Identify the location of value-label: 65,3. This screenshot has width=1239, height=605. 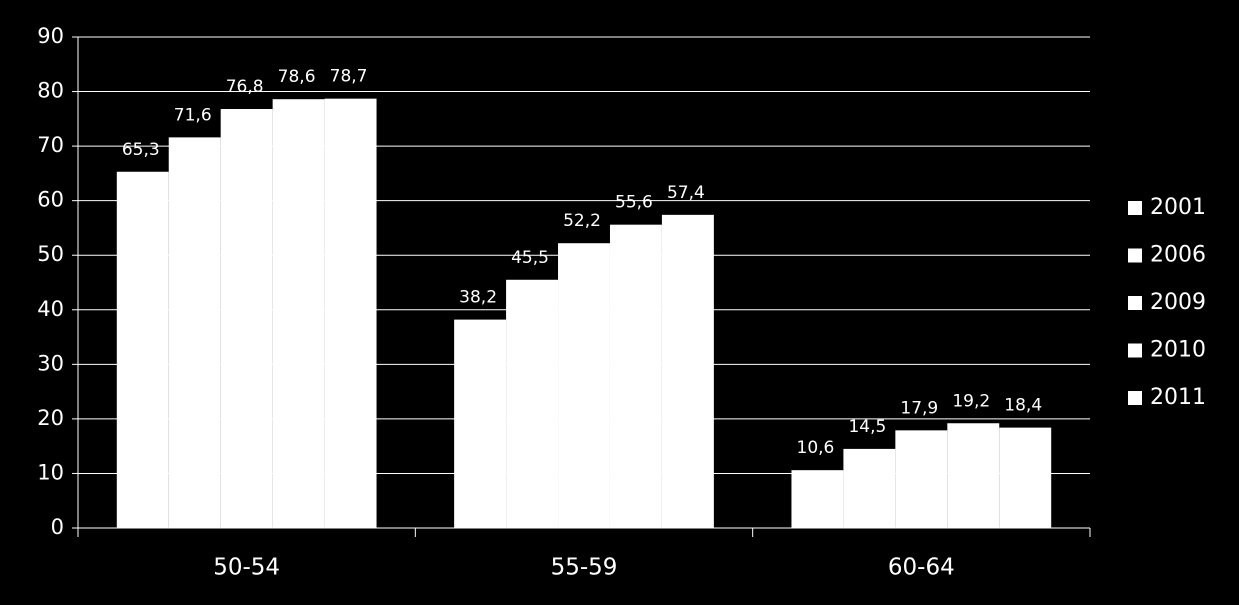
(141, 150).